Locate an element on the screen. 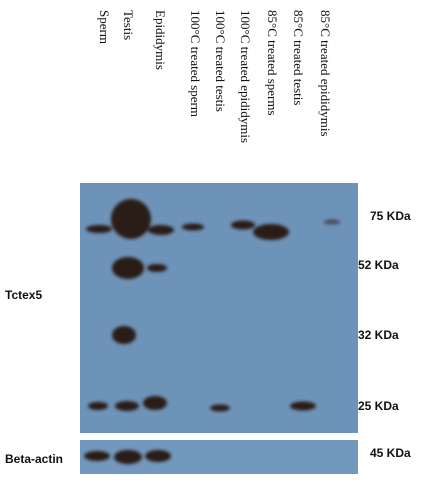  lane-label: Sperm is located at coordinates (104, 27).